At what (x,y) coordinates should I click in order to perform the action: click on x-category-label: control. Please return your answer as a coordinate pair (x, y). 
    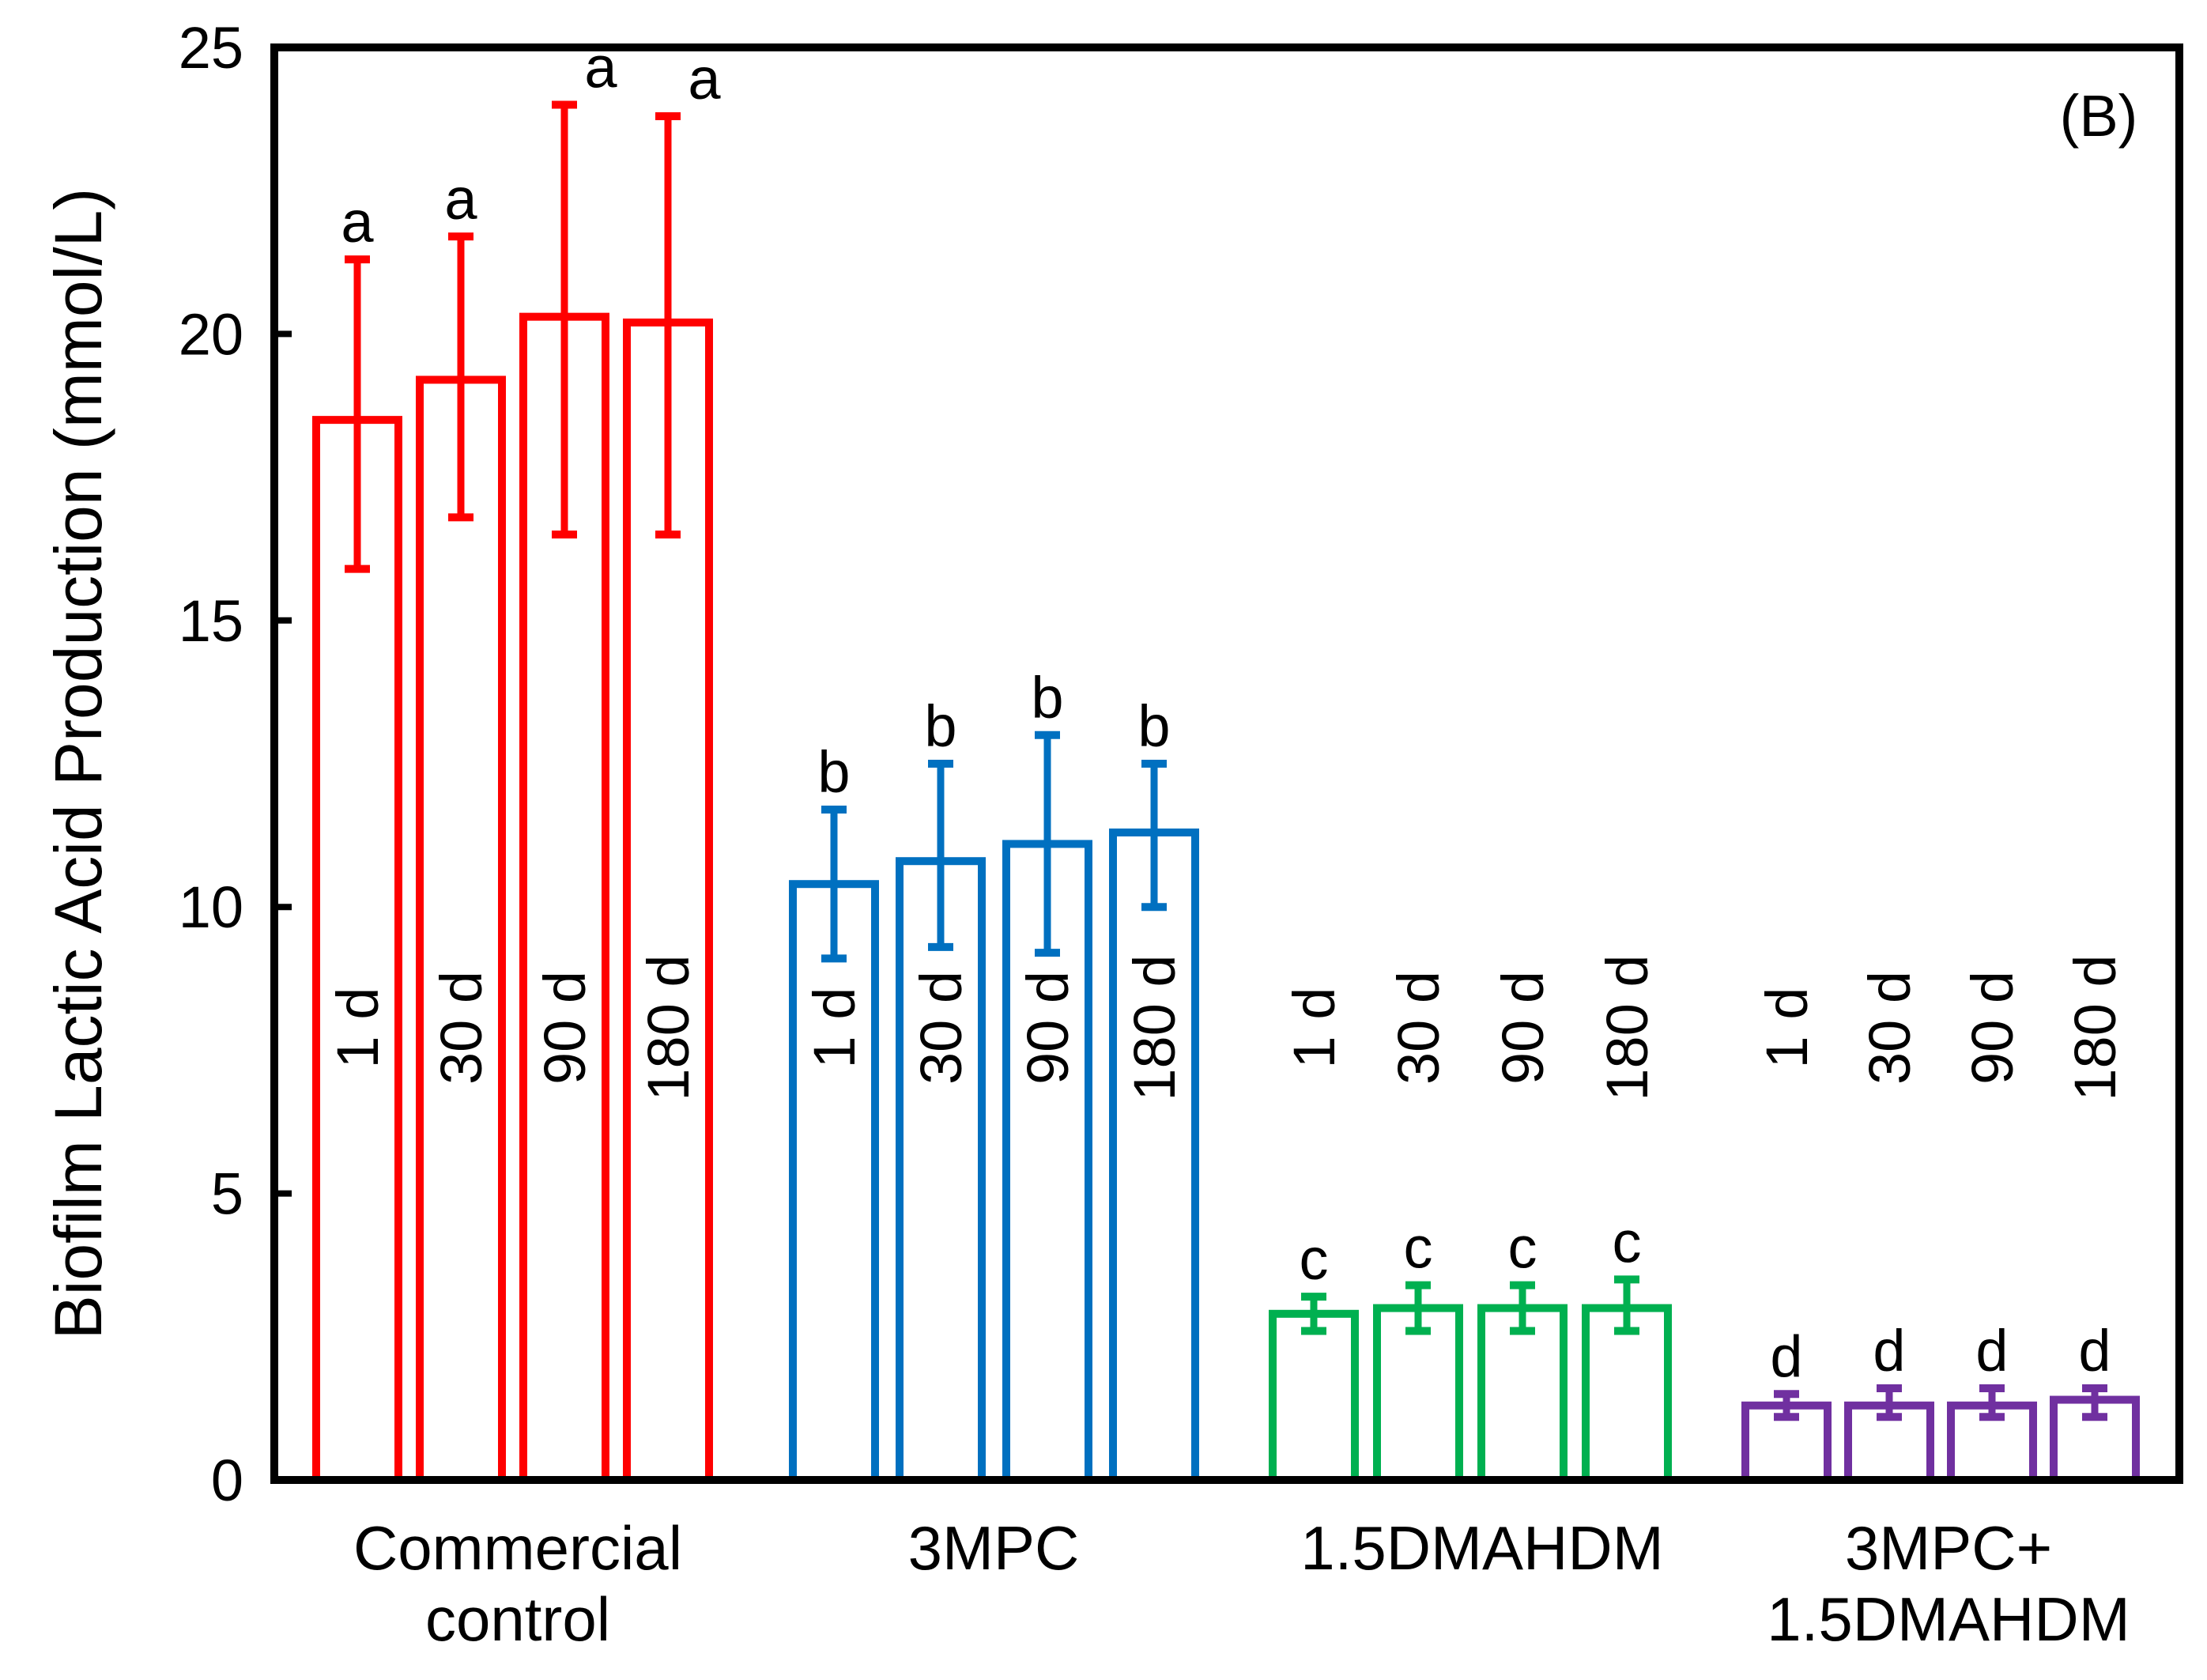
    Looking at the image, I should click on (517, 1619).